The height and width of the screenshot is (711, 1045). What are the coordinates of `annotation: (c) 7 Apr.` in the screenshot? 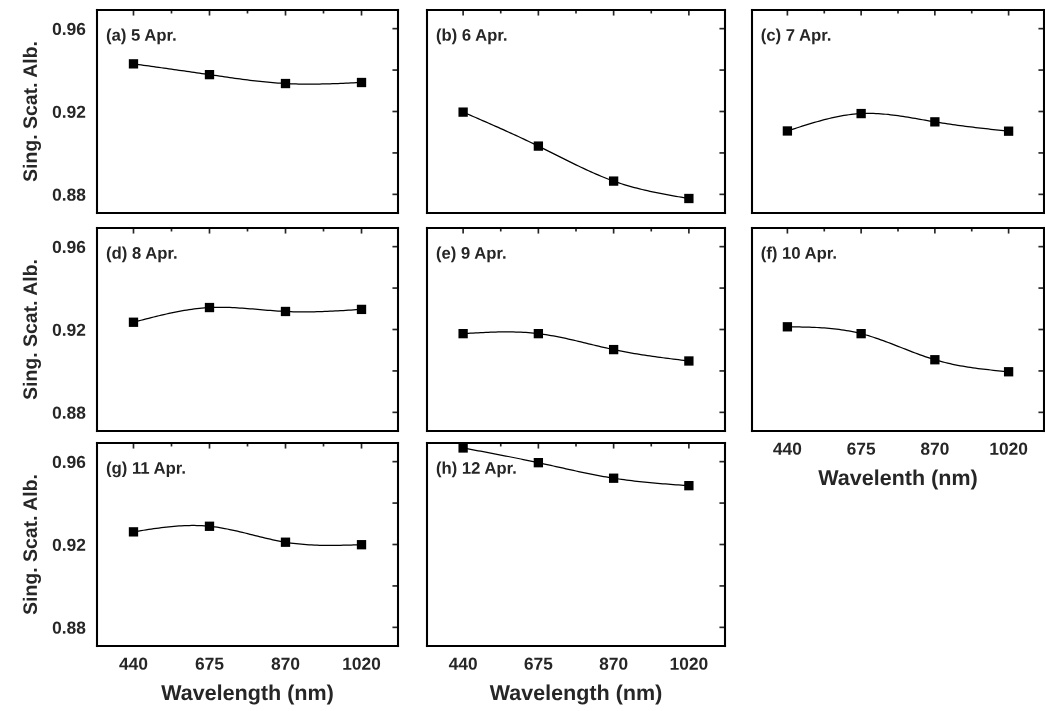 It's located at (796, 36).